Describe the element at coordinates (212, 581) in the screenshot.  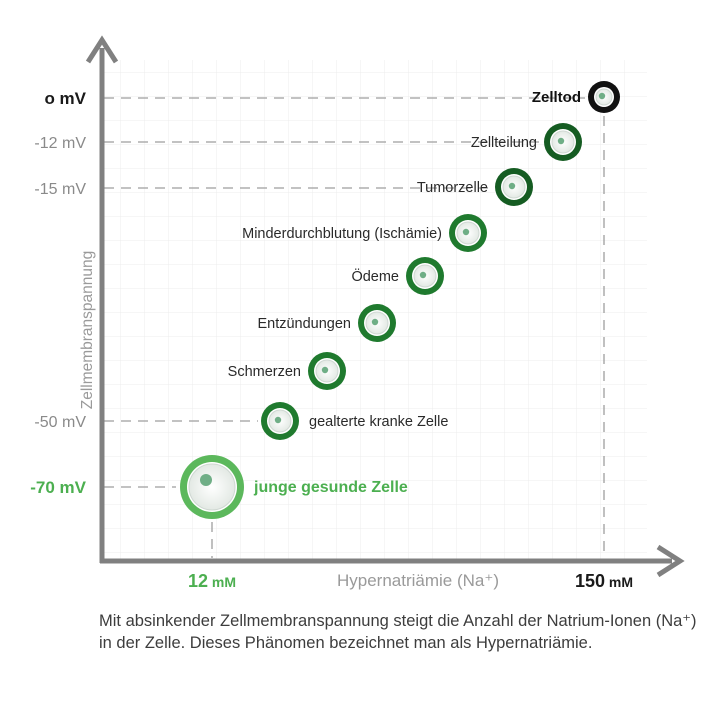
I see `x-tick-label: 12 mM` at that location.